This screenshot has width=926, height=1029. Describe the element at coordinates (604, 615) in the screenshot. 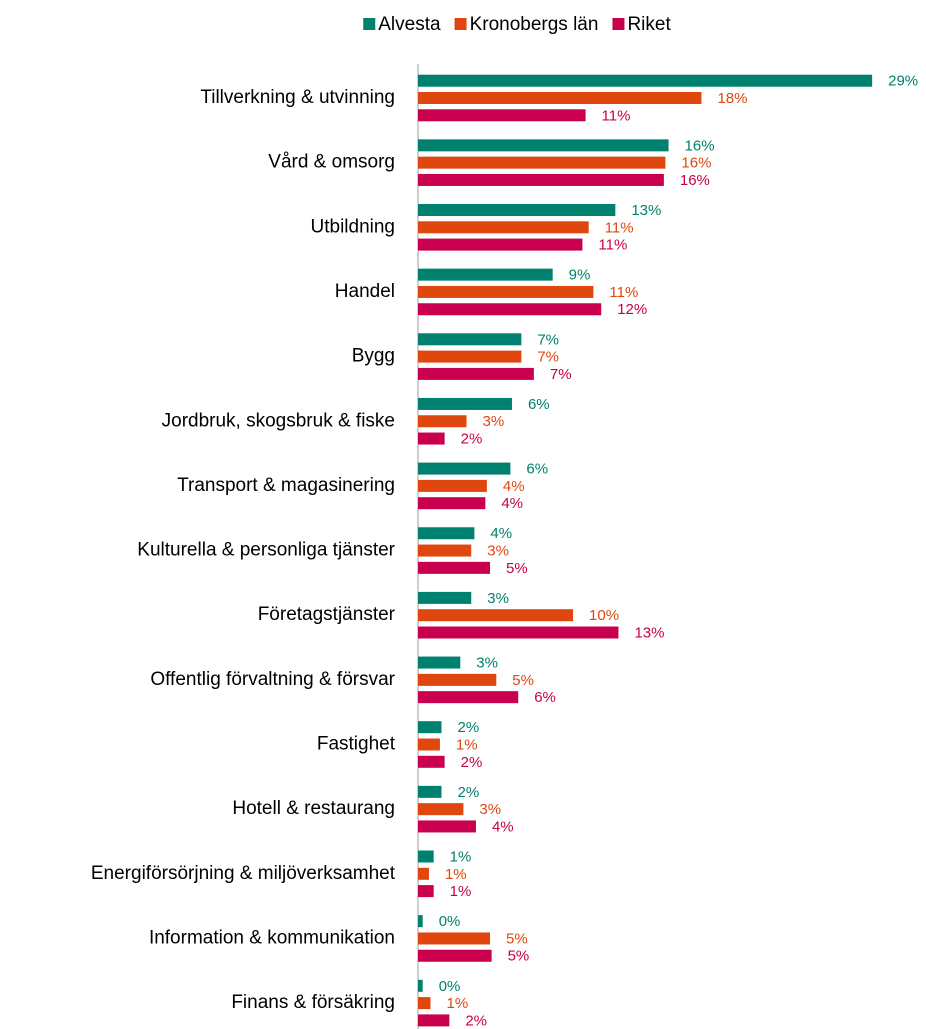

I see `value-label: 10%` at that location.